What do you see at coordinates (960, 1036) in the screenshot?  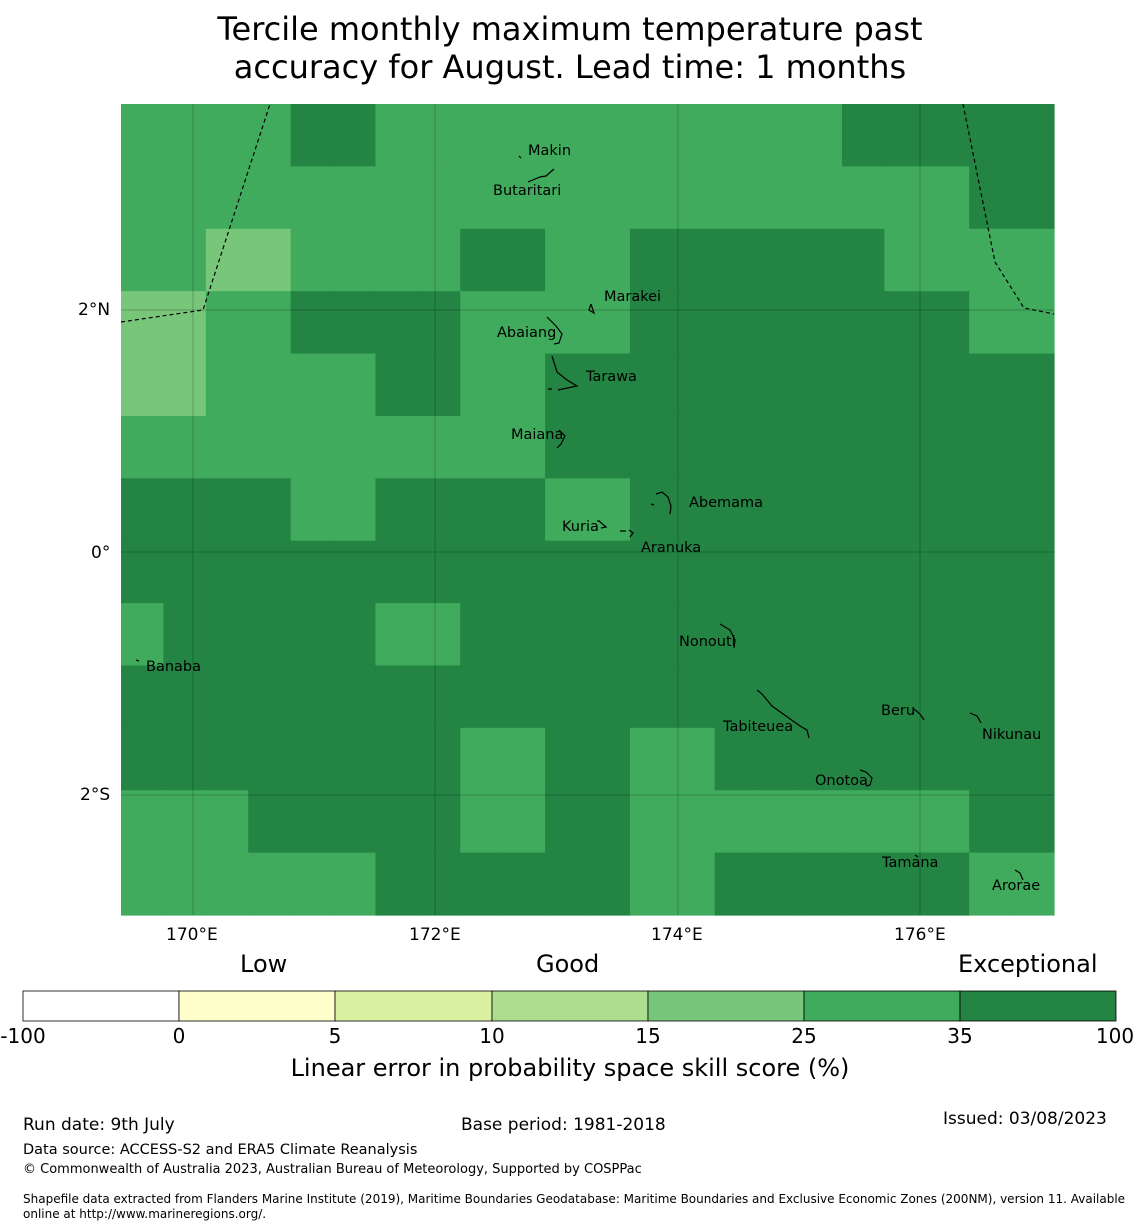 I see `colorbar-tick: 35` at bounding box center [960, 1036].